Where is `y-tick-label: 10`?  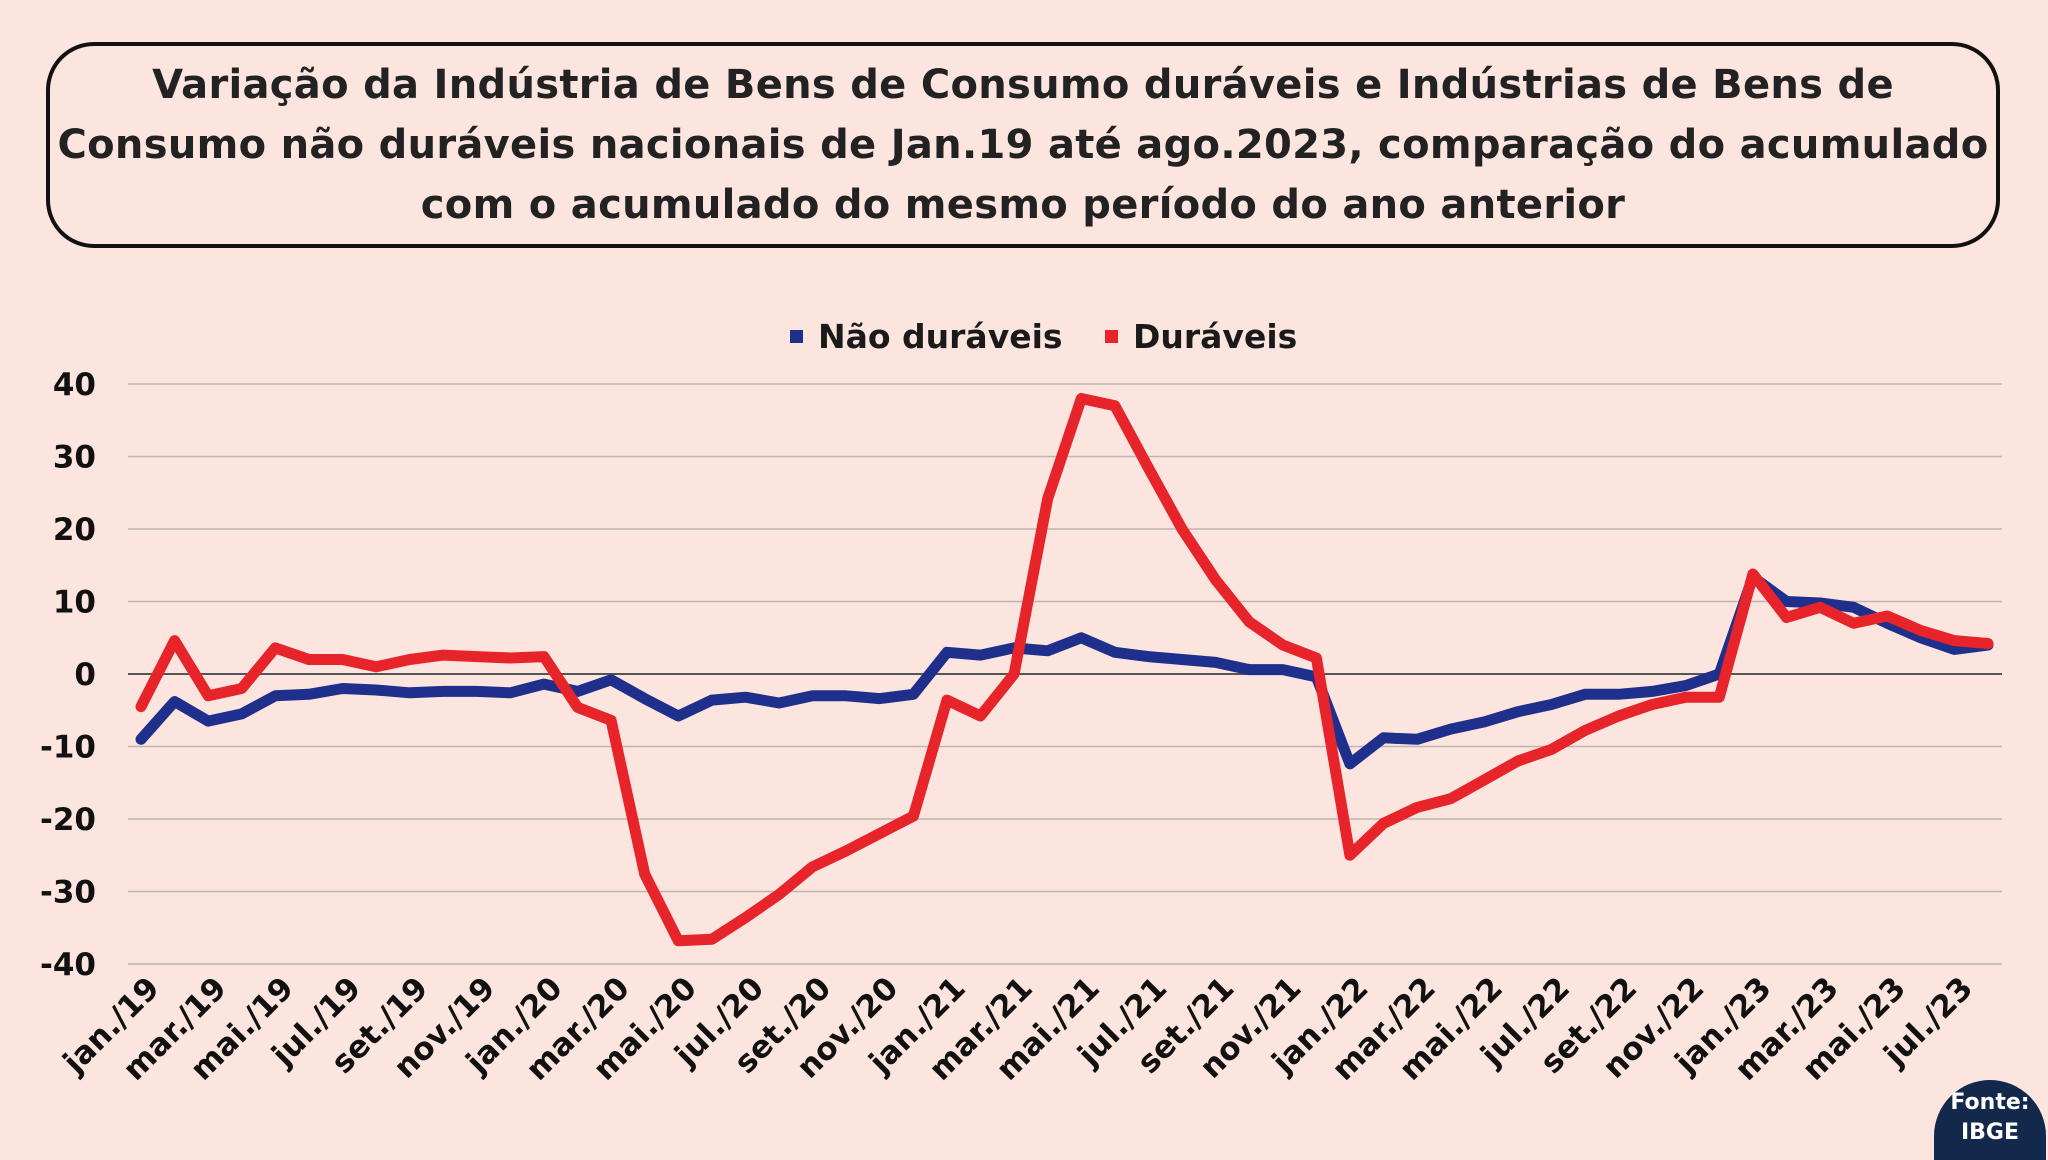
y-tick-label: 10 is located at coordinates (74, 603).